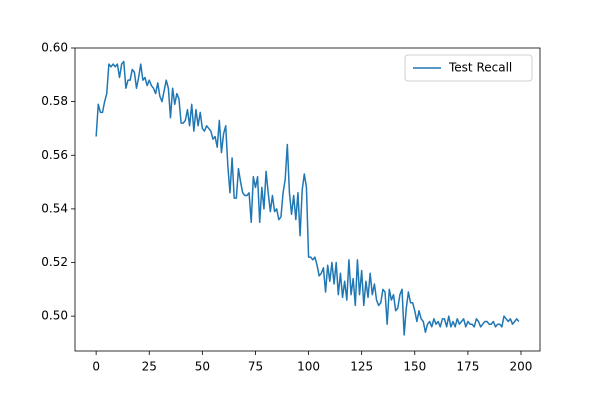  I want to click on x-tick-label: 175, so click(467, 367).